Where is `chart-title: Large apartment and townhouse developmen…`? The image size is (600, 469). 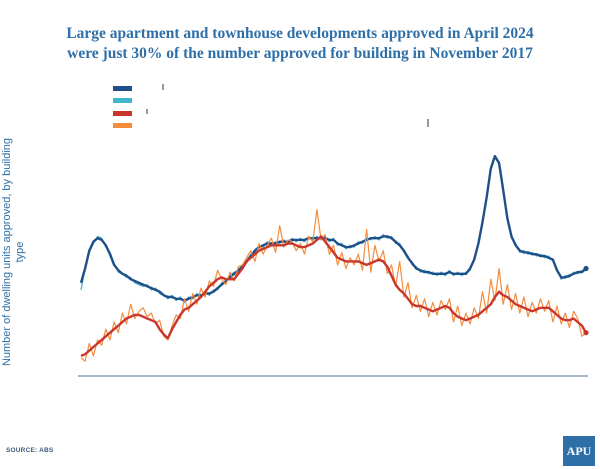 chart-title: Large apartment and townhouse developmen… is located at coordinates (300, 44).